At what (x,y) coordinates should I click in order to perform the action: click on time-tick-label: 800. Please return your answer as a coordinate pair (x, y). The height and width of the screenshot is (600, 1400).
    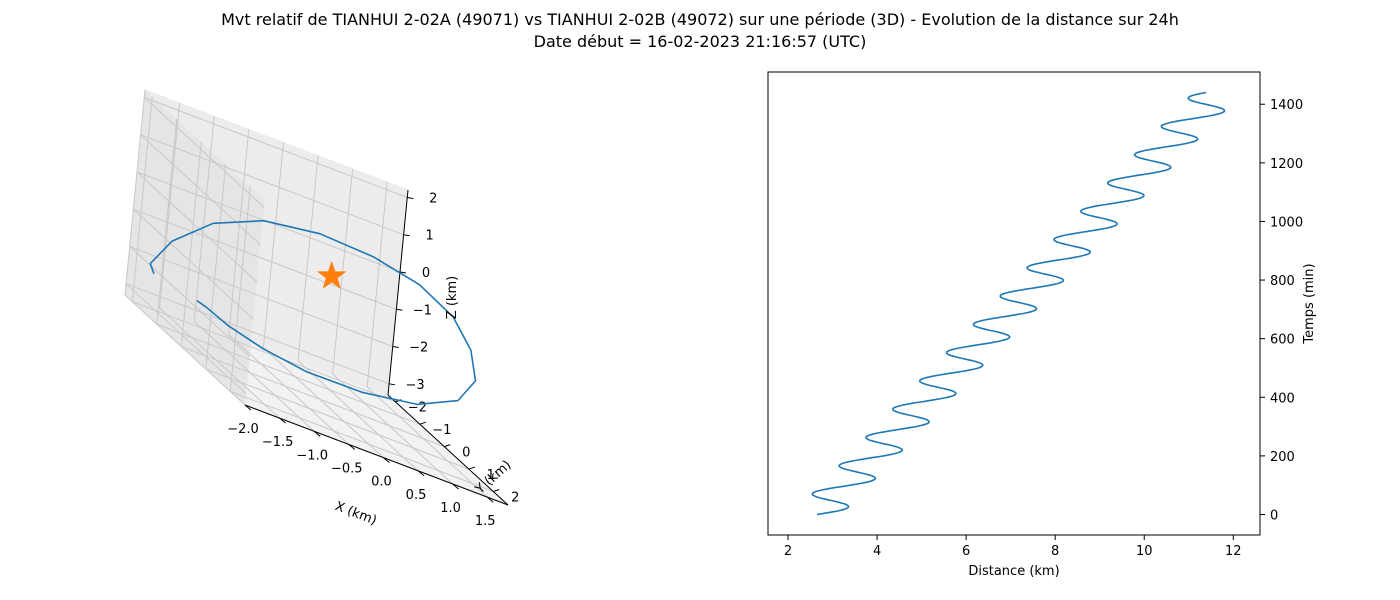
    Looking at the image, I should click on (1282, 281).